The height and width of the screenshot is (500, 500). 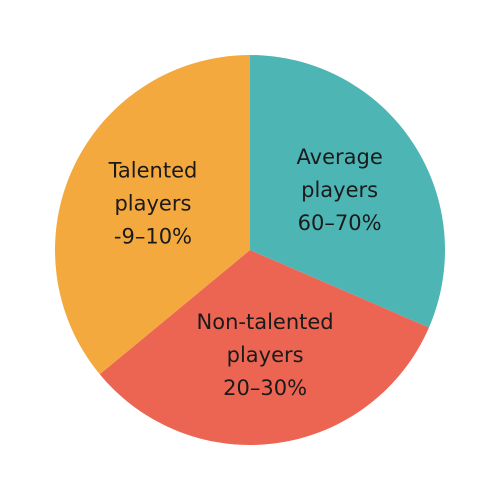 What do you see at coordinates (153, 236) in the screenshot?
I see `slice-label: -9–10%` at bounding box center [153, 236].